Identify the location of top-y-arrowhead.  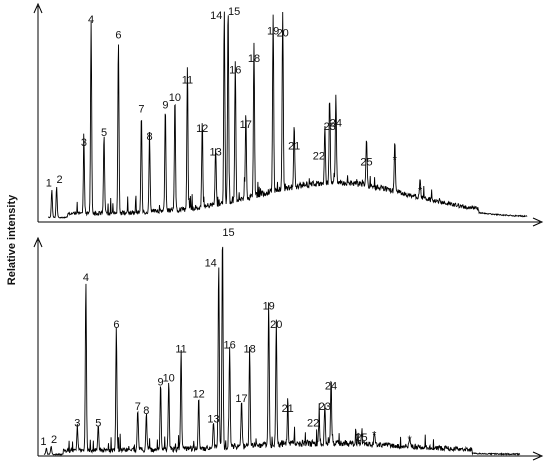
(38, 8).